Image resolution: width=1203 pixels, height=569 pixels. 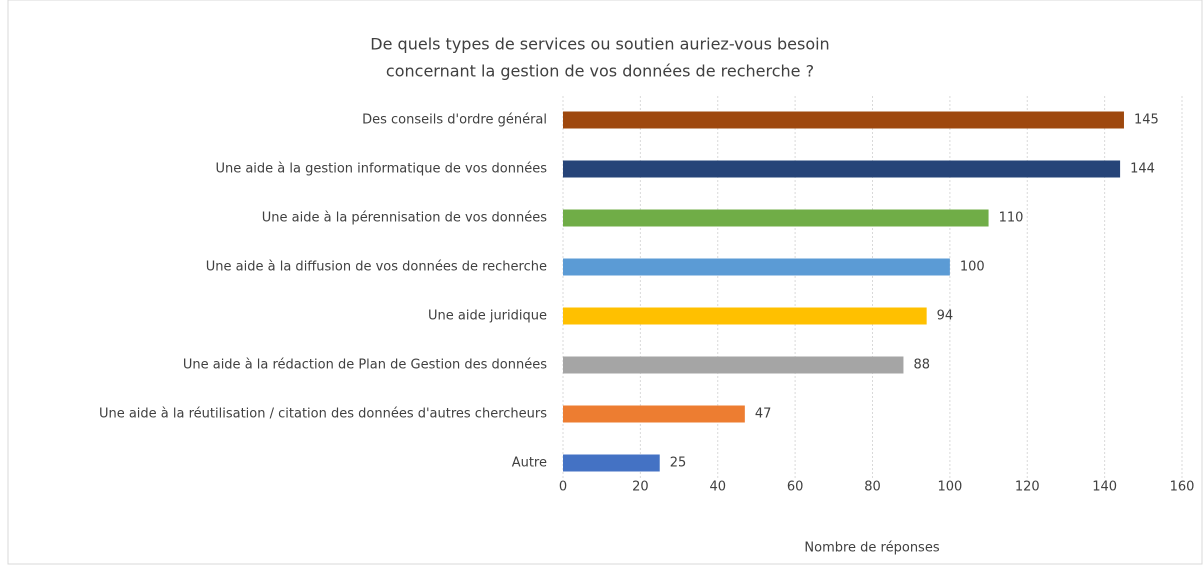 I want to click on x-tick-label: 140, so click(x=1104, y=487).